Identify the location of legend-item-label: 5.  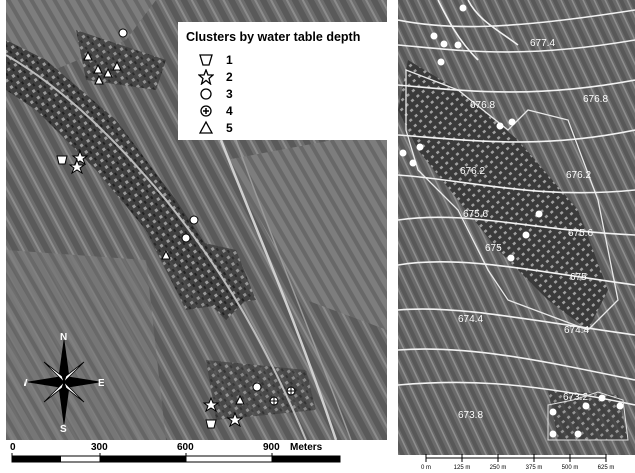
(229, 128).